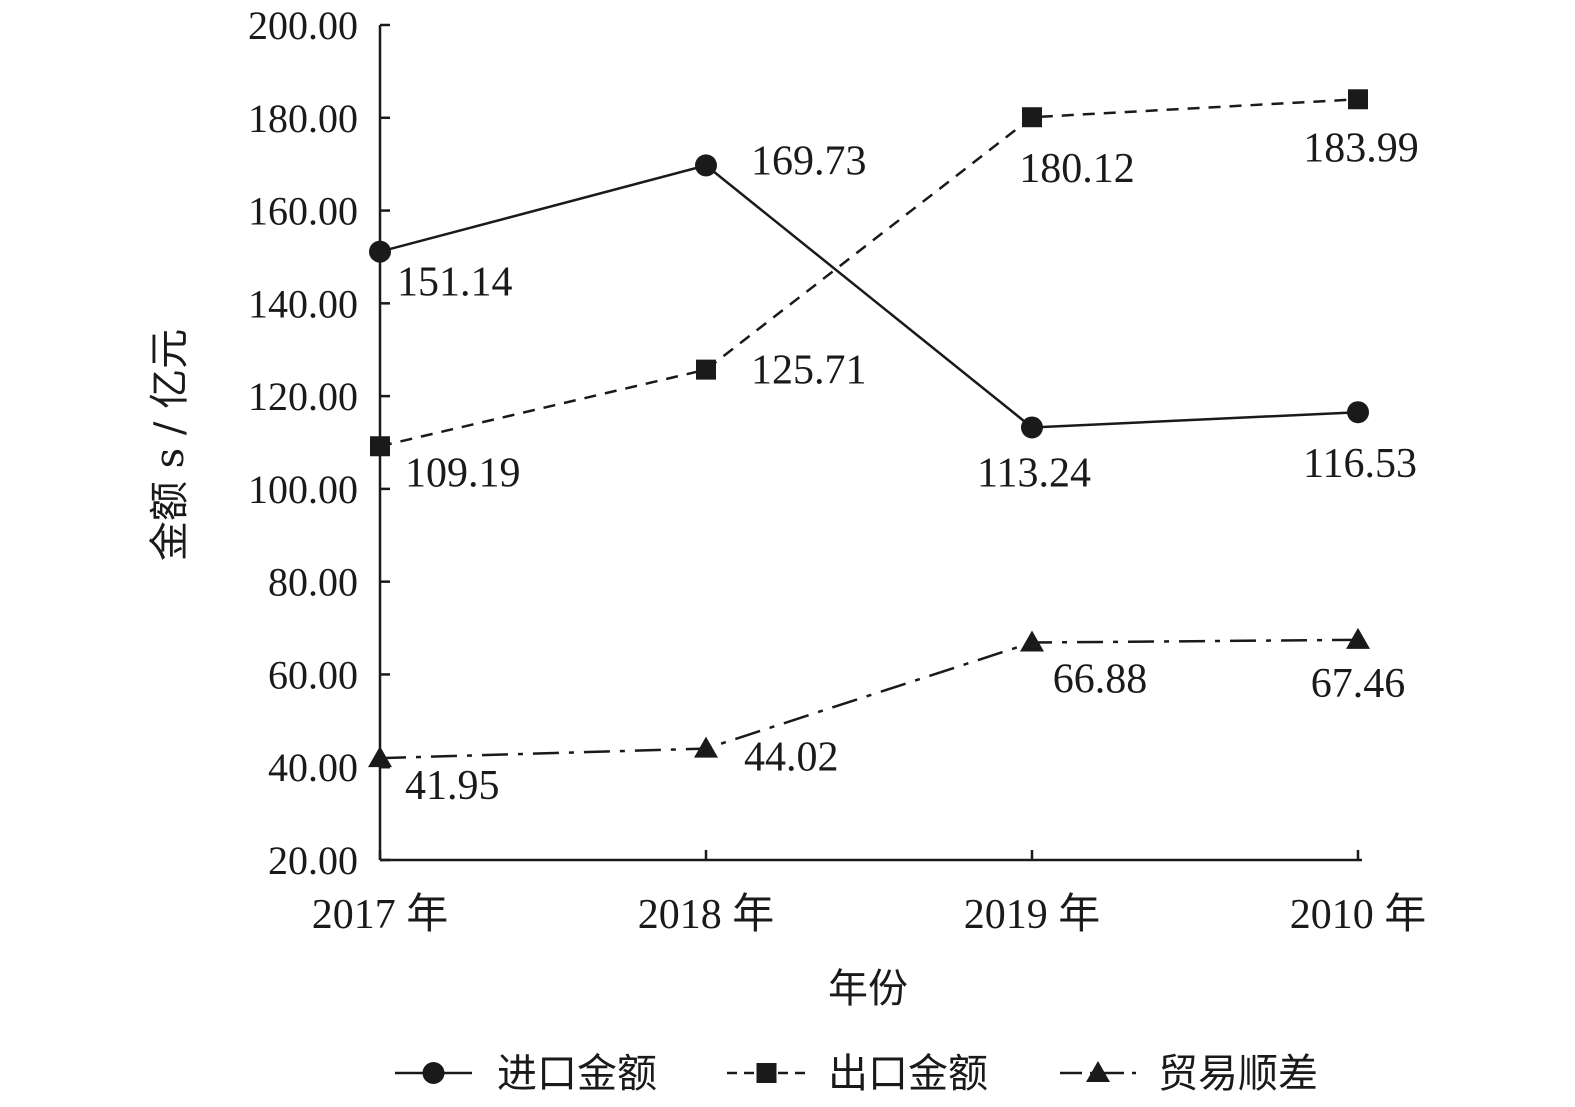 Image resolution: width=1575 pixels, height=1107 pixels. Describe the element at coordinates (170, 445) in the screenshot. I see `y-axis-title: 金额 s / 亿元` at that location.